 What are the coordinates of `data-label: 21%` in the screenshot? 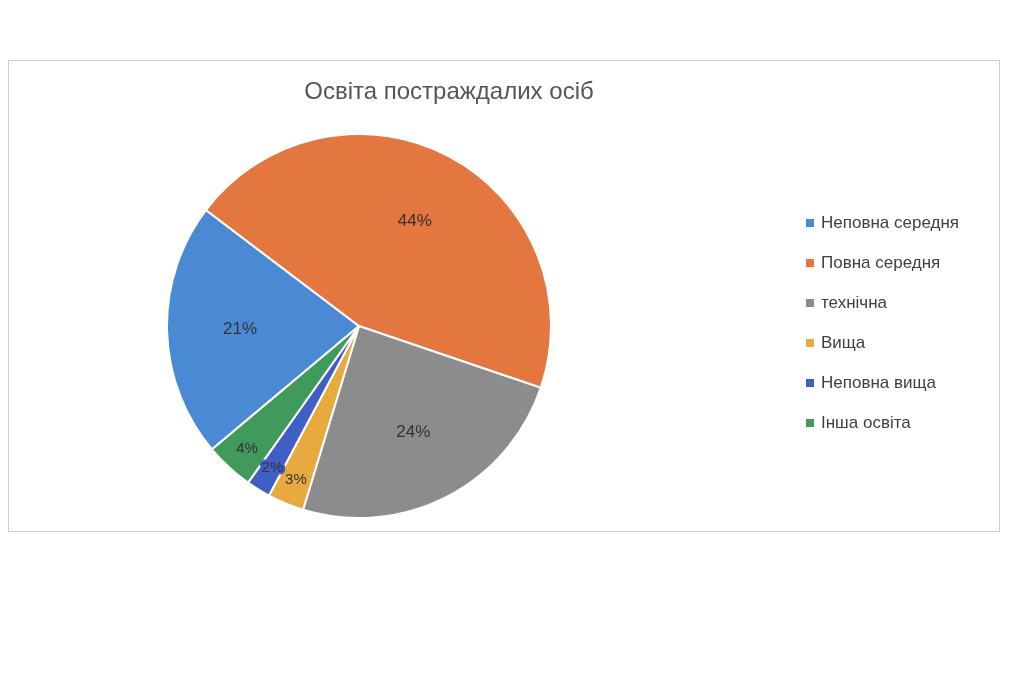 It's located at (240, 329).